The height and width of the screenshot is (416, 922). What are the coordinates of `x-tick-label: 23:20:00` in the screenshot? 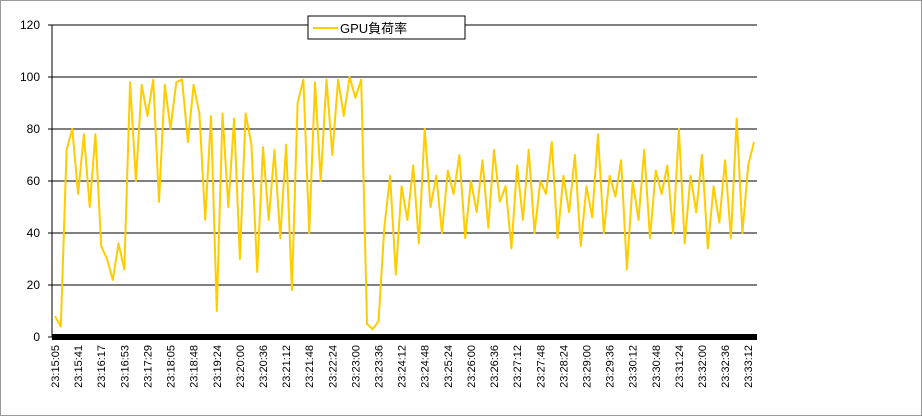 It's located at (241, 366).